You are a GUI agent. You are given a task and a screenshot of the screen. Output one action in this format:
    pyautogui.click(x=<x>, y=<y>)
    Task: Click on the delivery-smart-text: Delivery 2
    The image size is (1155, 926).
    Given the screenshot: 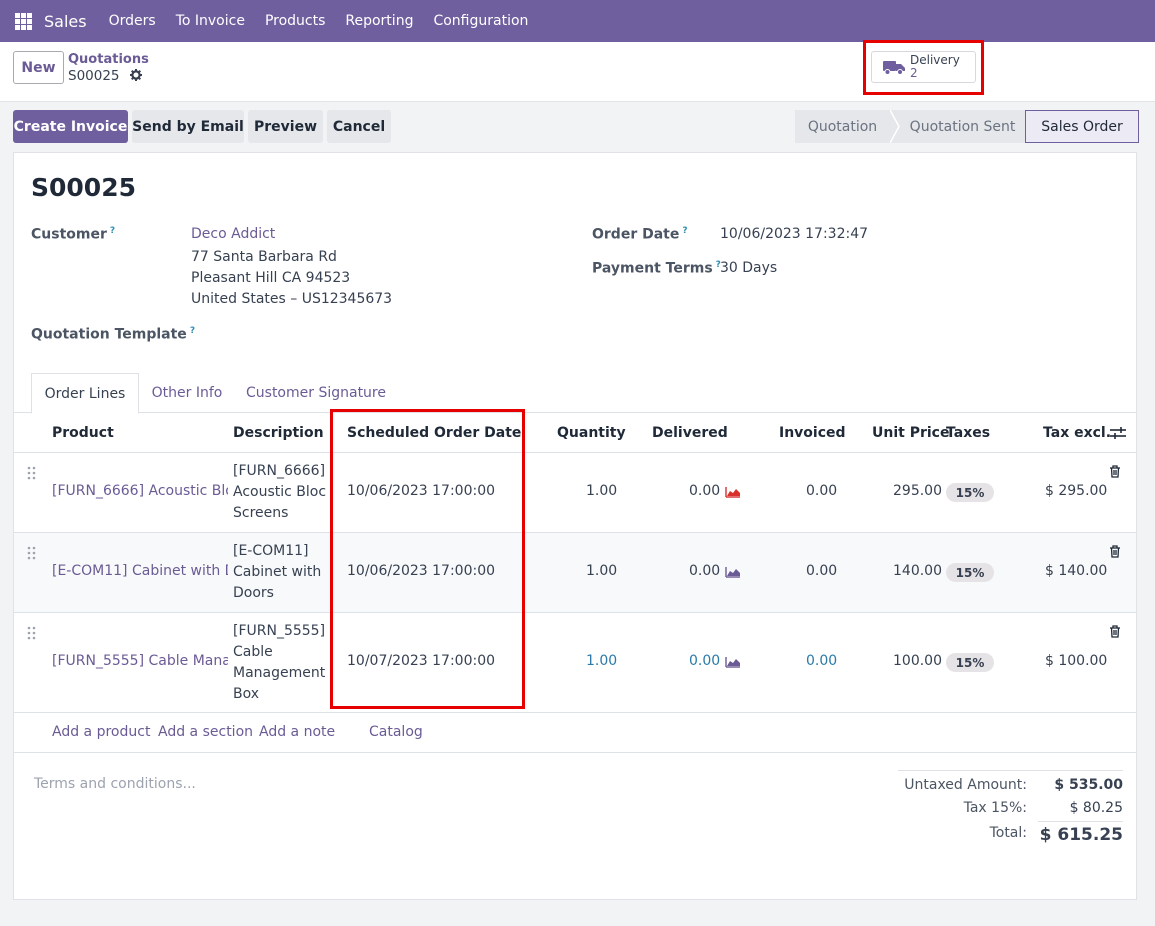 What is the action you would take?
    pyautogui.click(x=935, y=67)
    